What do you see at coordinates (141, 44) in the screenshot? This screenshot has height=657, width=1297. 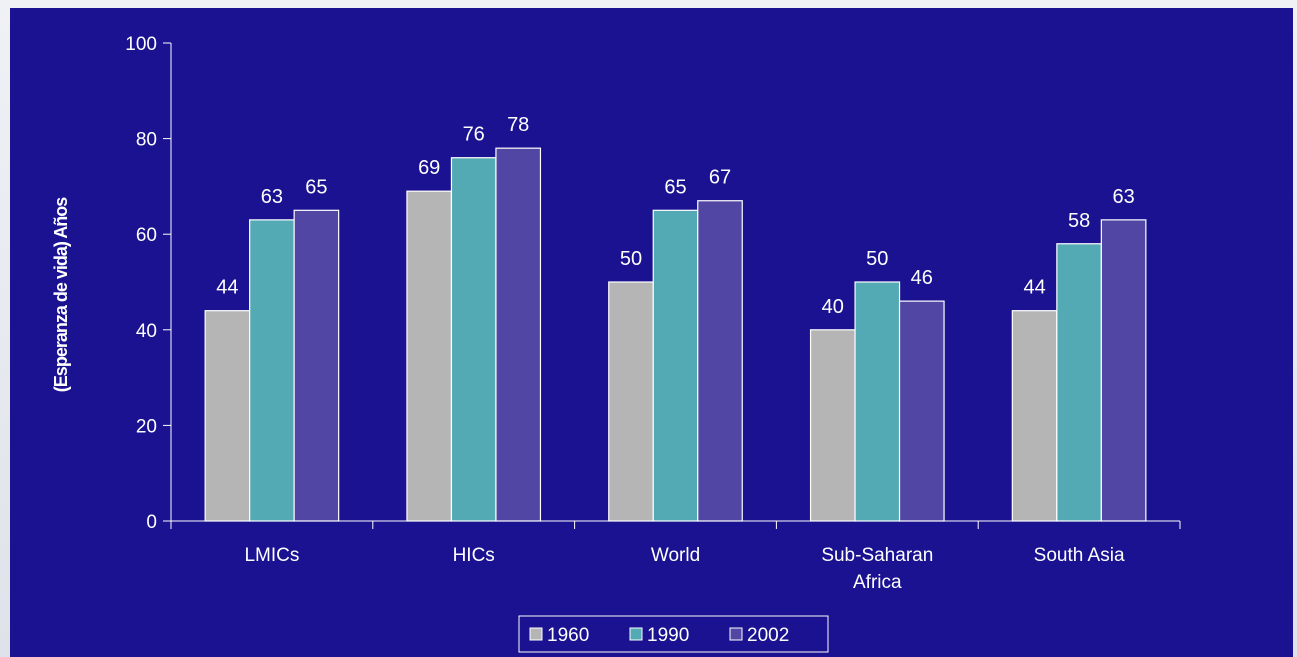 I see `y-tick-label: 100` at bounding box center [141, 44].